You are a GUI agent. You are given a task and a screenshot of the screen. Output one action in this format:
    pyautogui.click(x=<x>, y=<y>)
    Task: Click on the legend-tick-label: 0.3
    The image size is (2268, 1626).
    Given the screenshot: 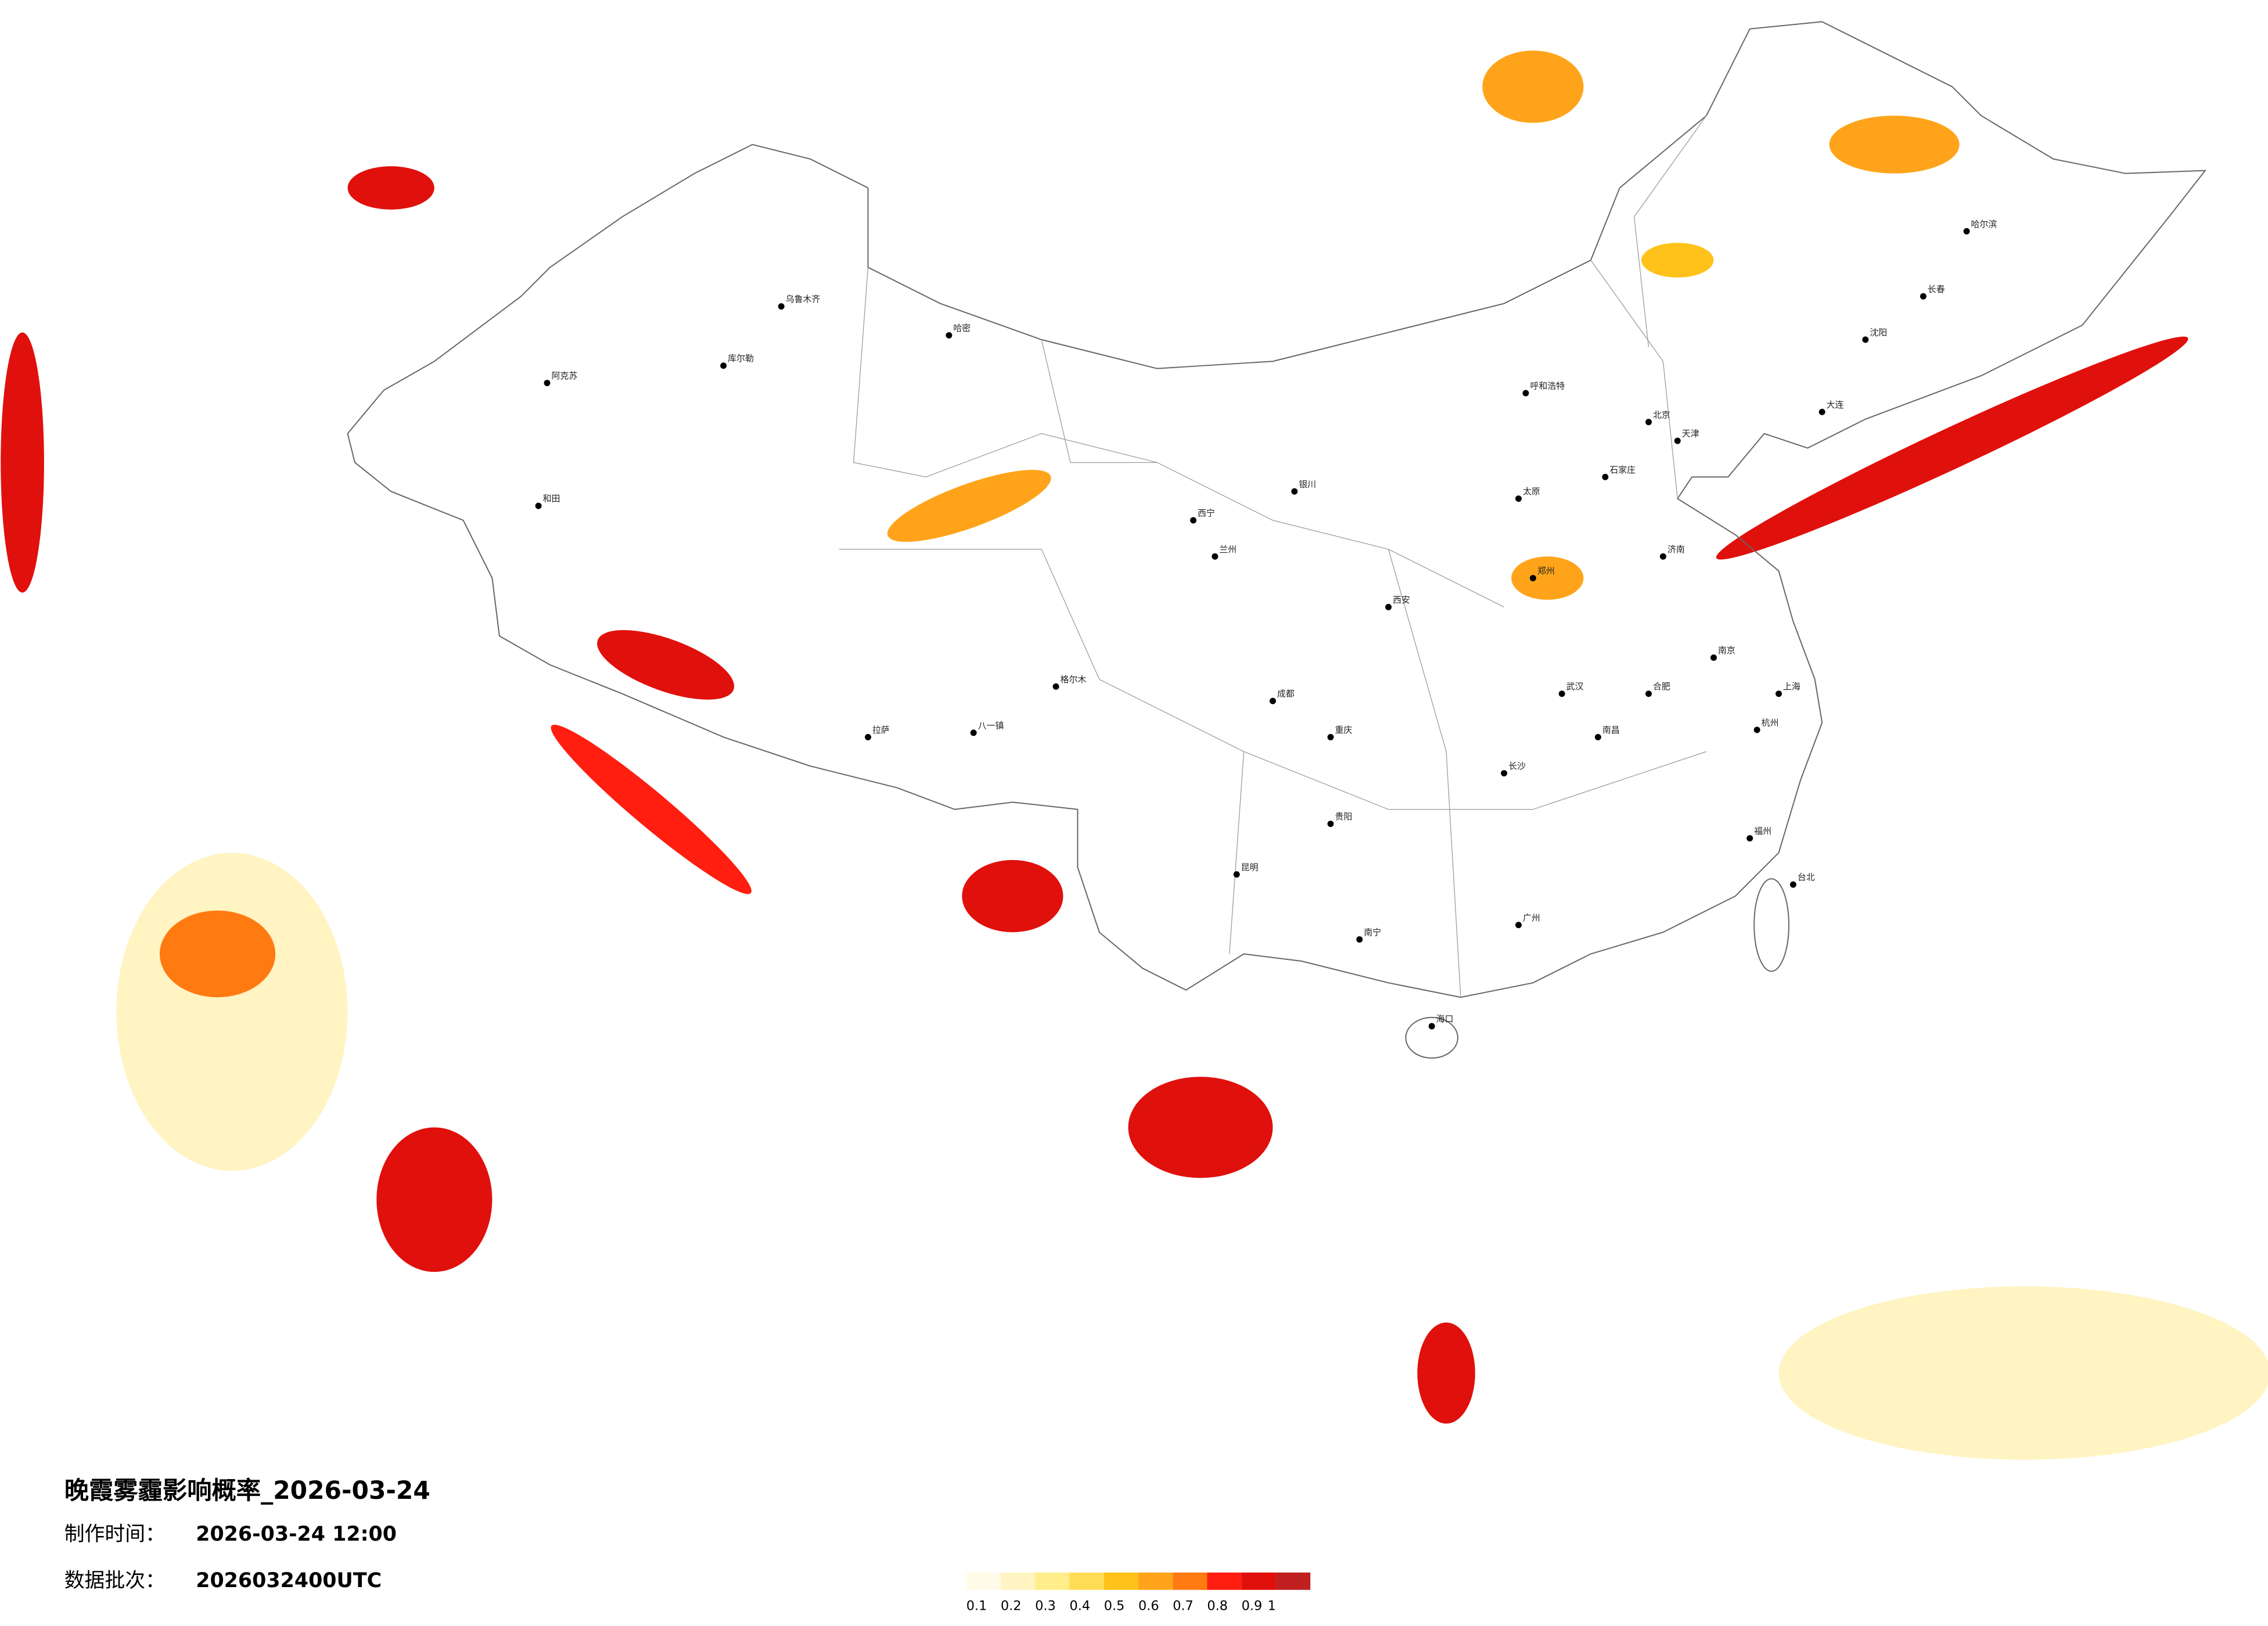 What is the action you would take?
    pyautogui.click(x=1045, y=1606)
    